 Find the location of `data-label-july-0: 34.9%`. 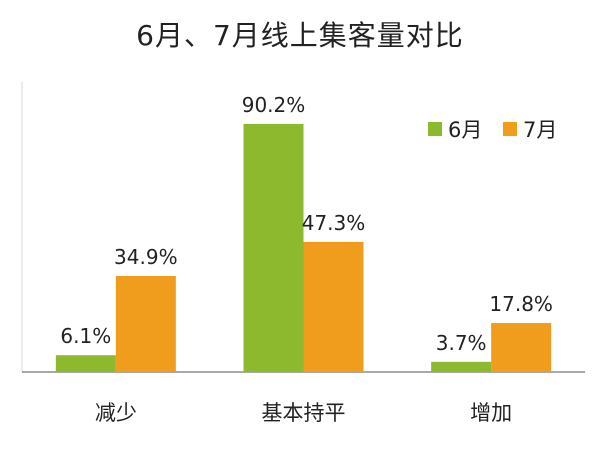

data-label-july-0: 34.9% is located at coordinates (146, 257).